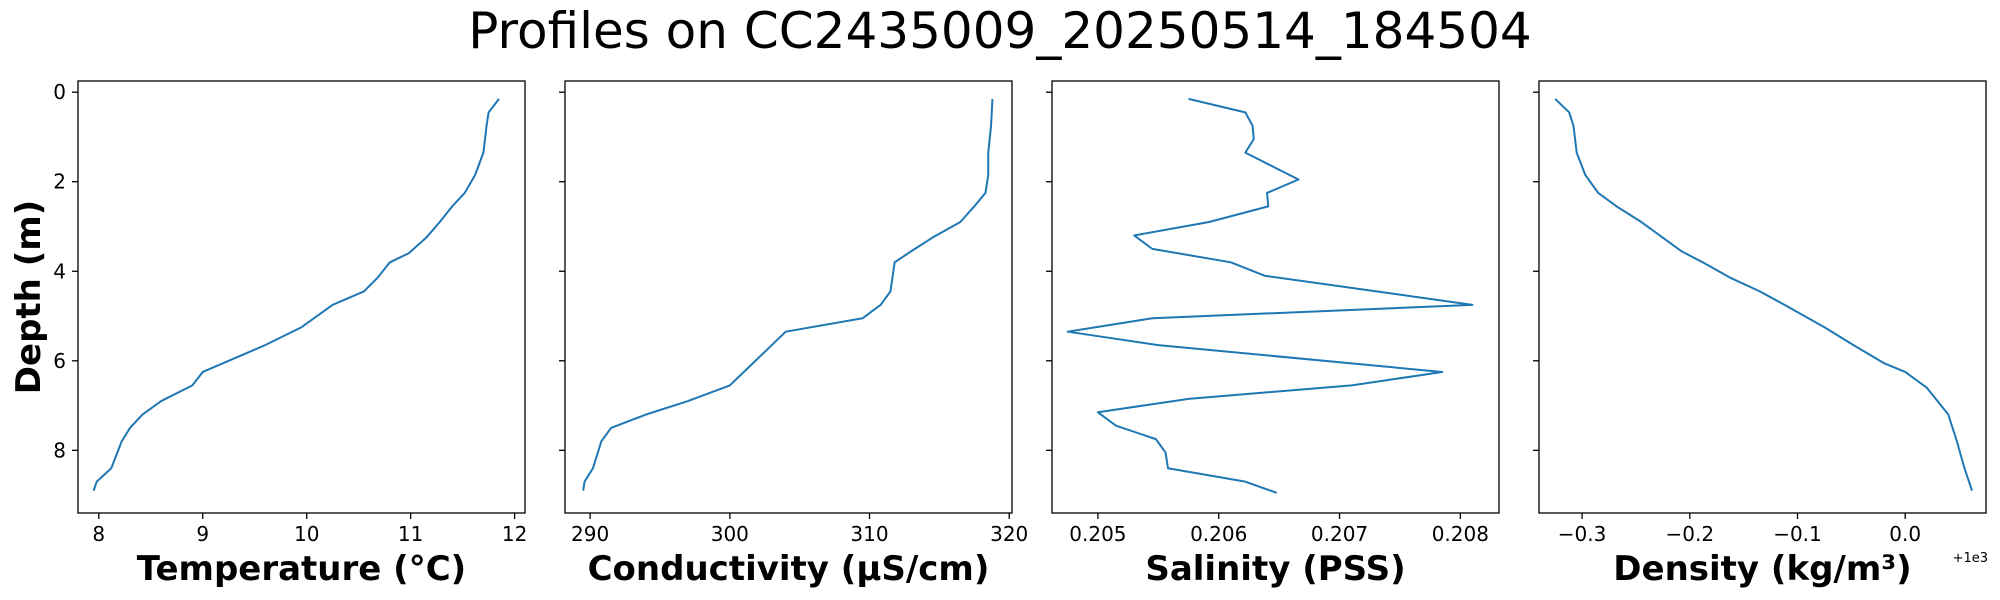  What do you see at coordinates (301, 569) in the screenshot?
I see `x-axis-label: Temperature (°C)` at bounding box center [301, 569].